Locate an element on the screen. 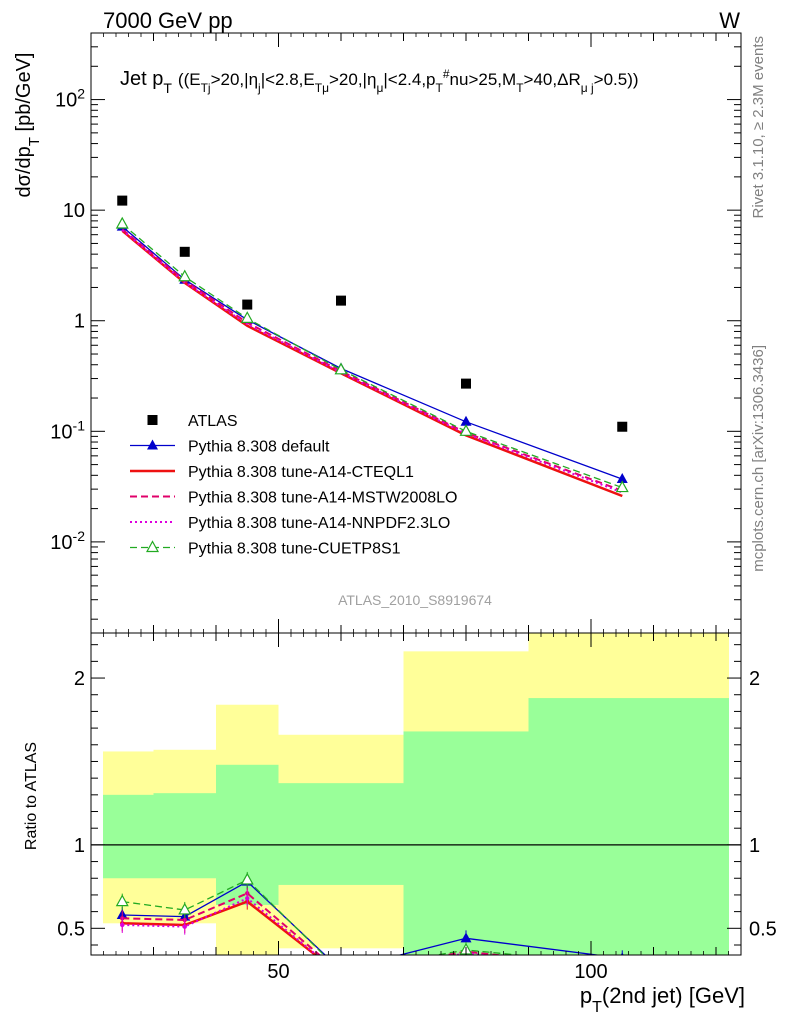 The width and height of the screenshot is (786, 1024). legend-marker-atlas is located at coordinates (152, 420).